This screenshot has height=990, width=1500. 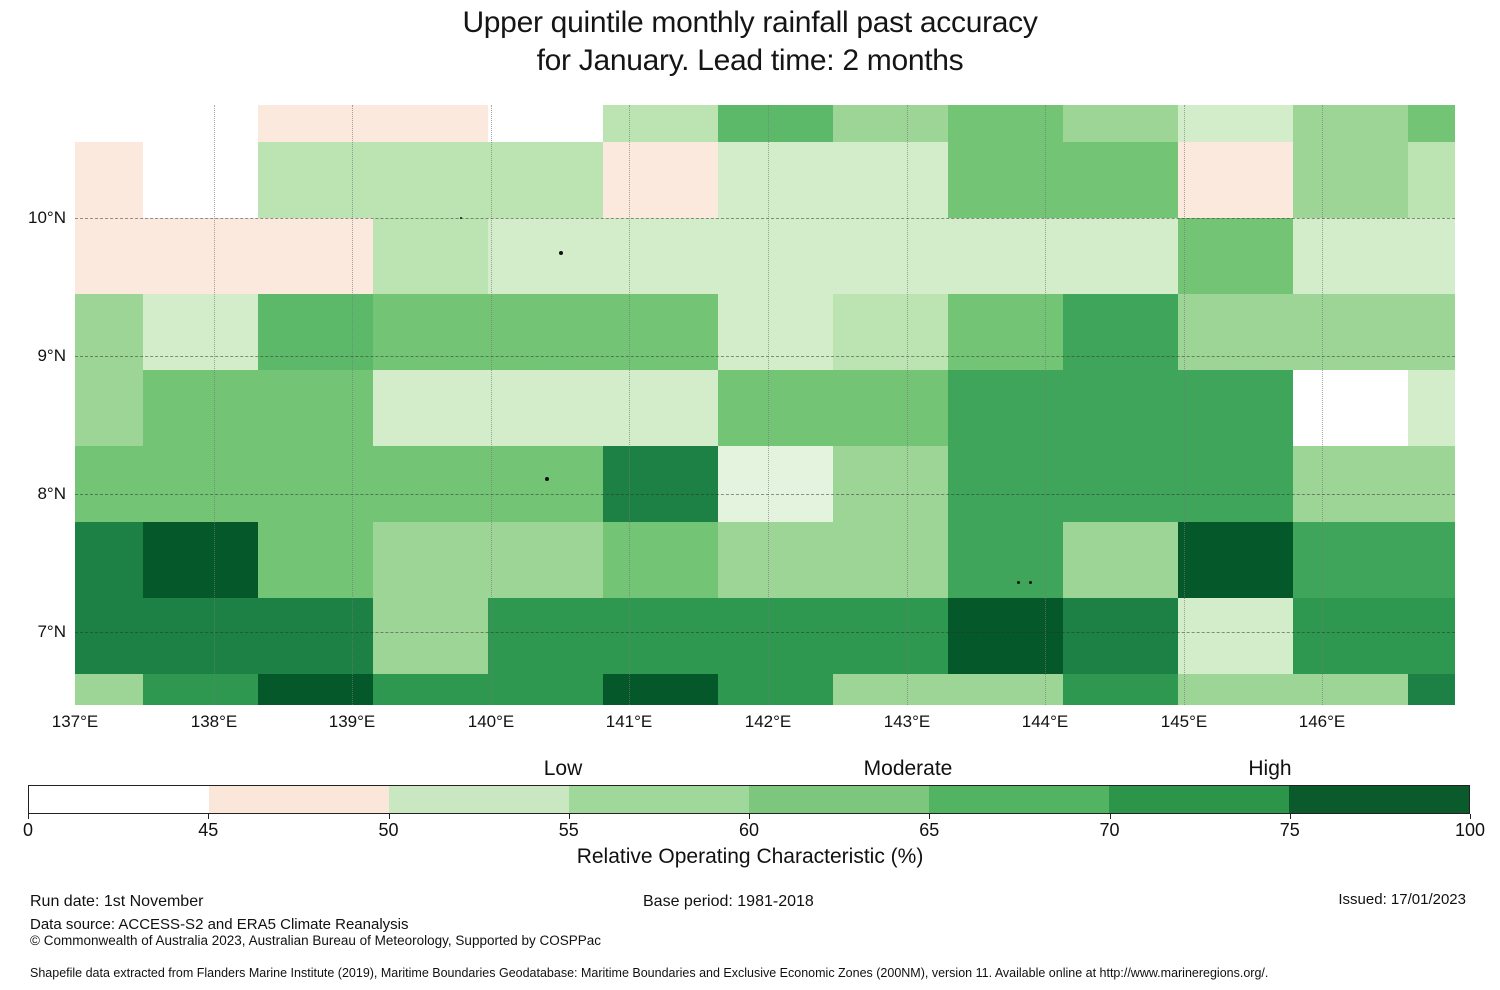 What do you see at coordinates (545, 408) in the screenshot?
I see `map-cell-r4c4` at bounding box center [545, 408].